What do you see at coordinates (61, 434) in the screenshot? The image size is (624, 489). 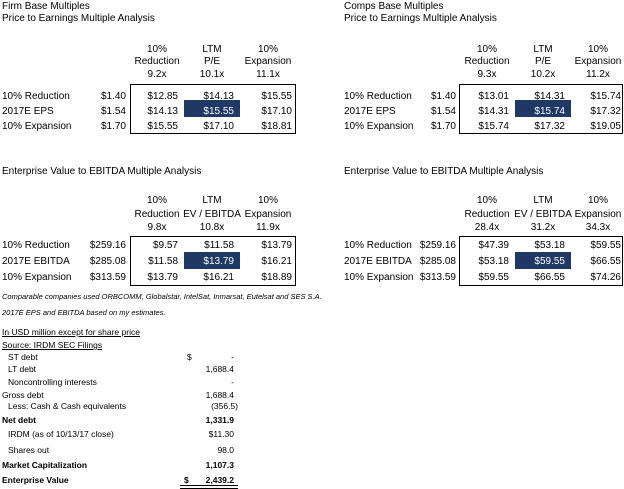 I see `price-label: IRDM (as of 10/13/17 close)` at bounding box center [61, 434].